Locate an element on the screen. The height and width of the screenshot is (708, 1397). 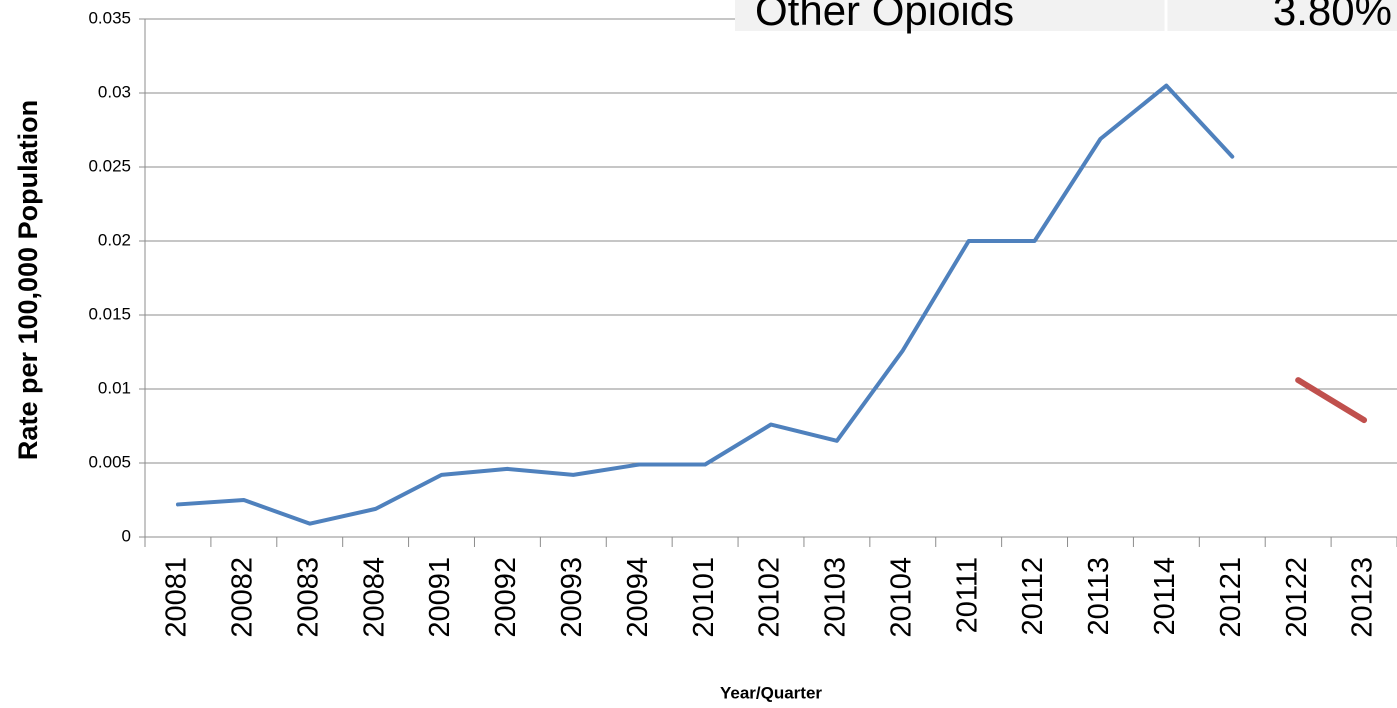
x-tick-label: 20094 is located at coordinates (638, 597).